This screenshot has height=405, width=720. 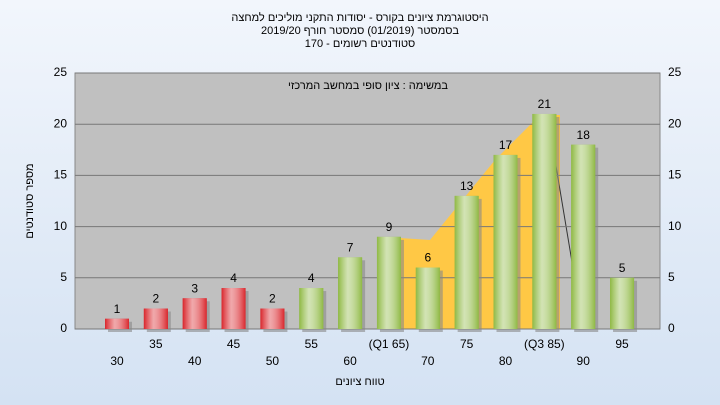 I want to click on y2-tick-label: 25, so click(x=675, y=72).